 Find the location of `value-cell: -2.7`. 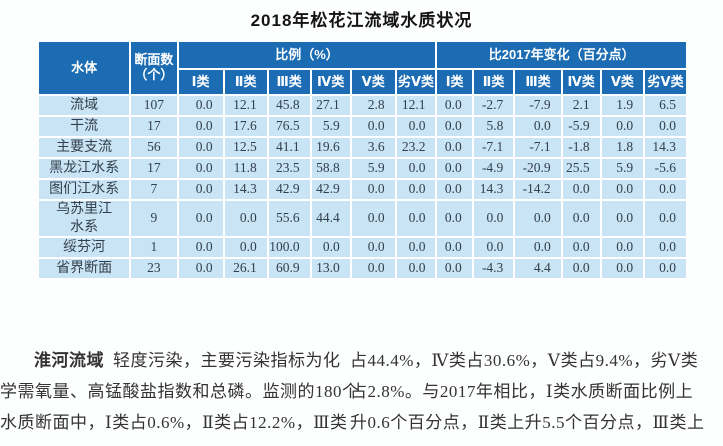

value-cell: -2.7 is located at coordinates (493, 105).